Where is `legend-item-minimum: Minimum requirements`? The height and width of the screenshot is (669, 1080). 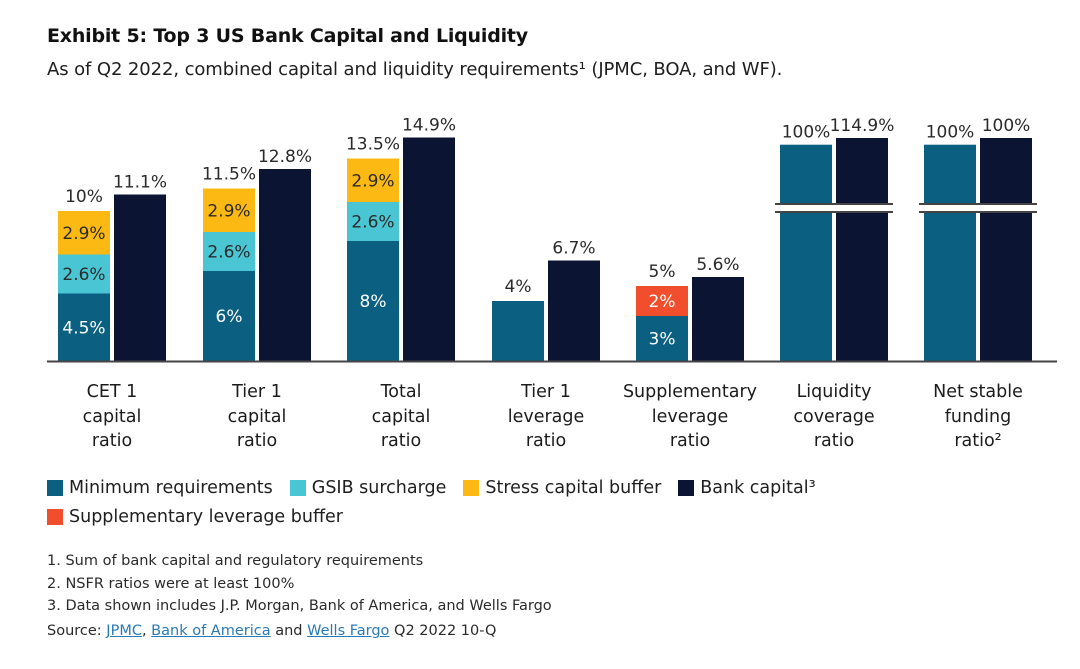
legend-item-minimum: Minimum requirements is located at coordinates (160, 488).